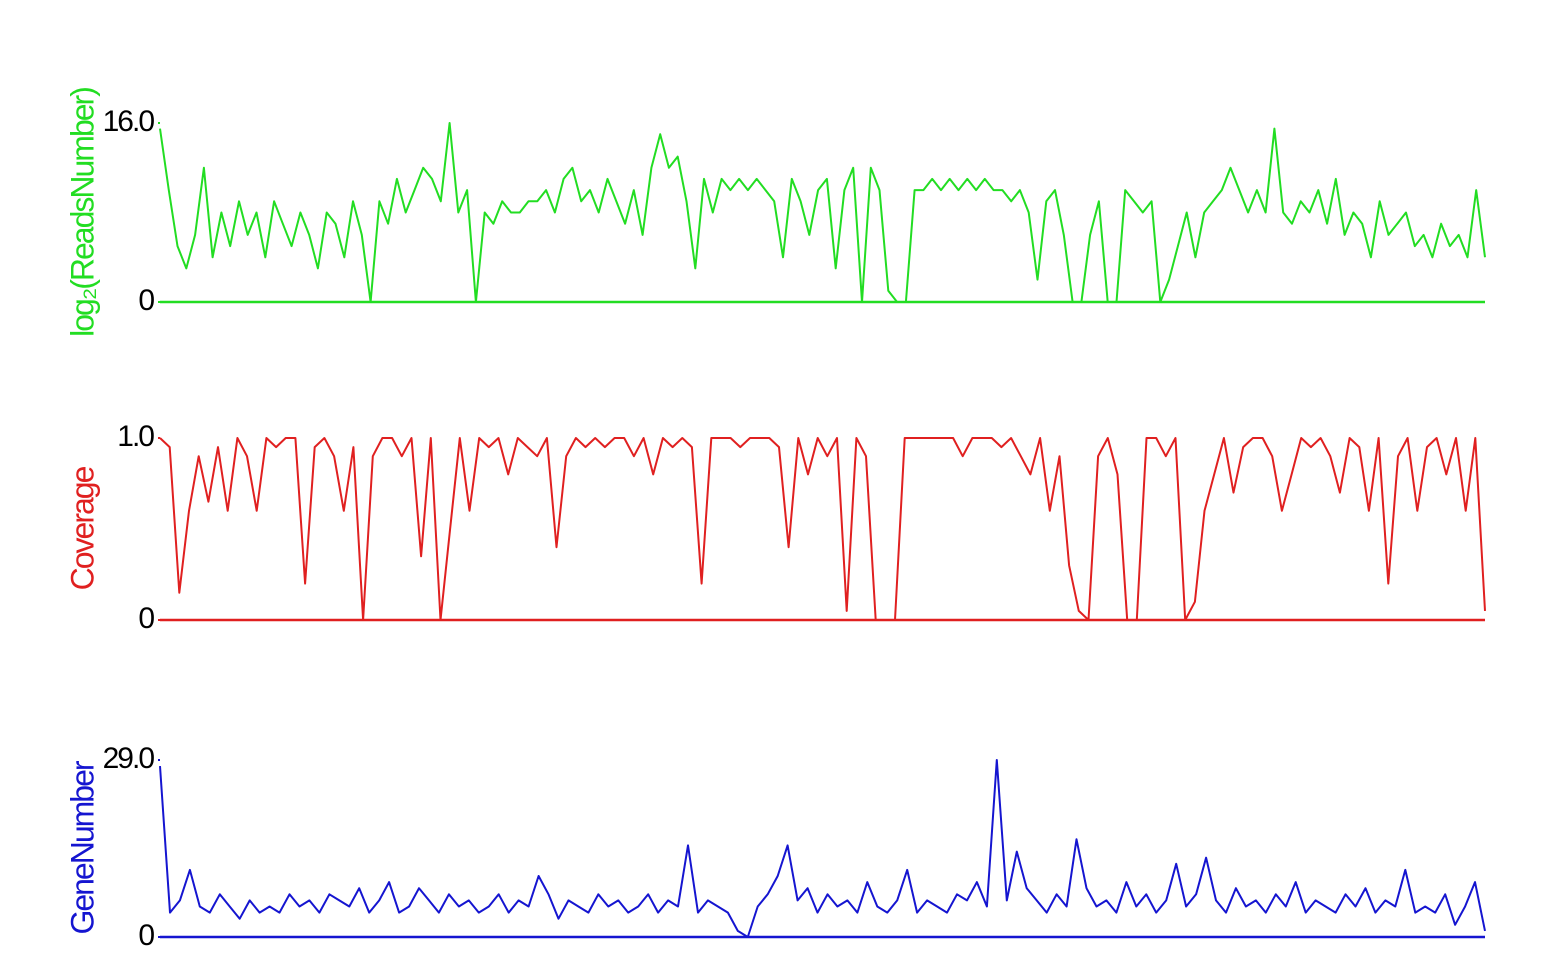 The image size is (1550, 975). I want to click on y-tick-label: 16.0, so click(129, 121).